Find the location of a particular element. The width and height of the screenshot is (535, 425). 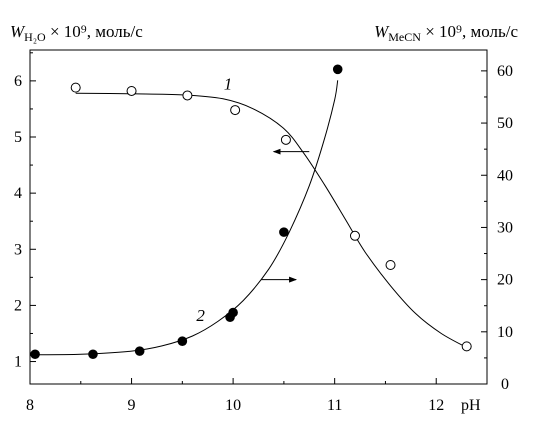

right-axis-title-main: W is located at coordinates (382, 31).